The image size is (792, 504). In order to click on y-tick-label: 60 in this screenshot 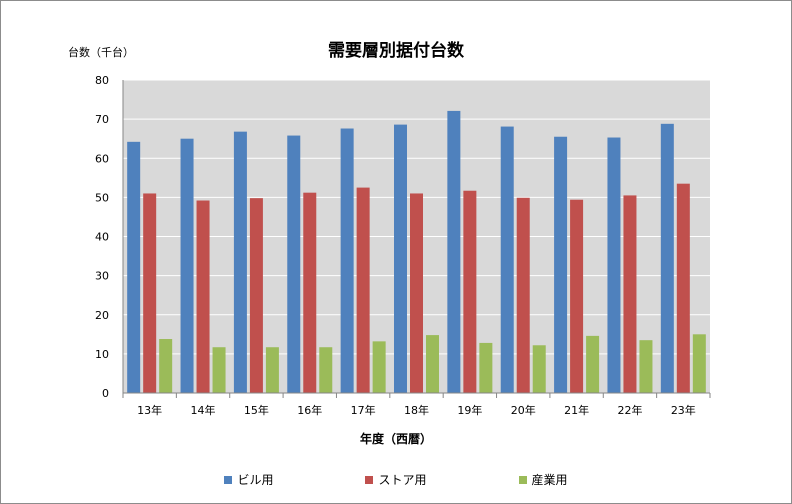, I will do `click(102, 158)`.